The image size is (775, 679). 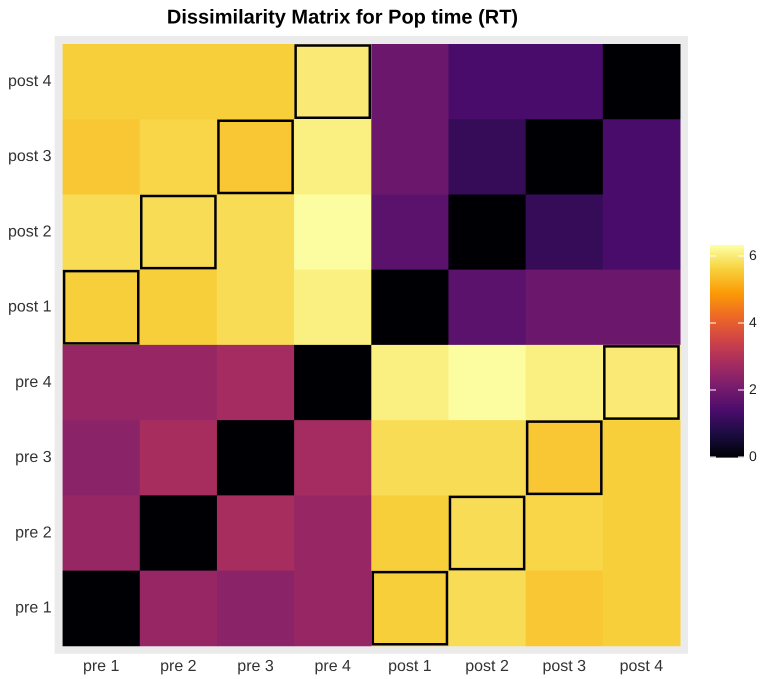 I want to click on color-bar-label: 6, so click(x=753, y=254).